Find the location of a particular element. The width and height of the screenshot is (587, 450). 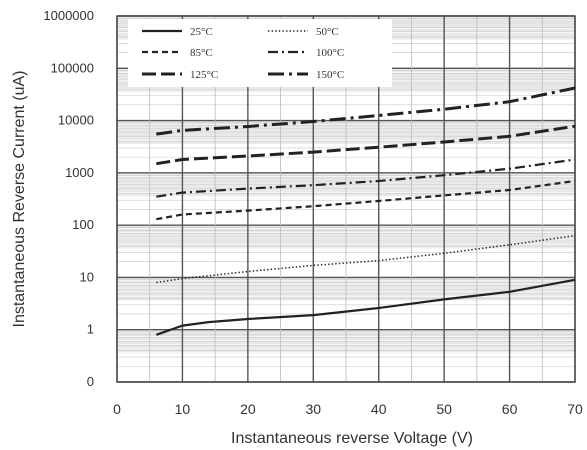

y-tick-label: 100000 is located at coordinates (72, 67).